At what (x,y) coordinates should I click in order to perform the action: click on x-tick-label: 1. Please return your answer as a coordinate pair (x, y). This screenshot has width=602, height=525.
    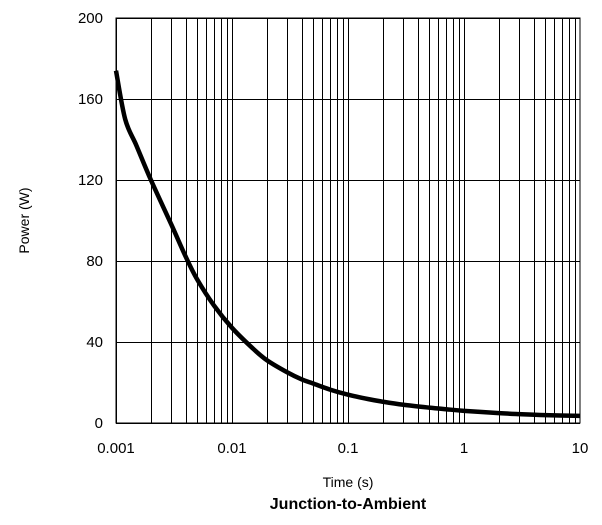
    Looking at the image, I should click on (464, 448).